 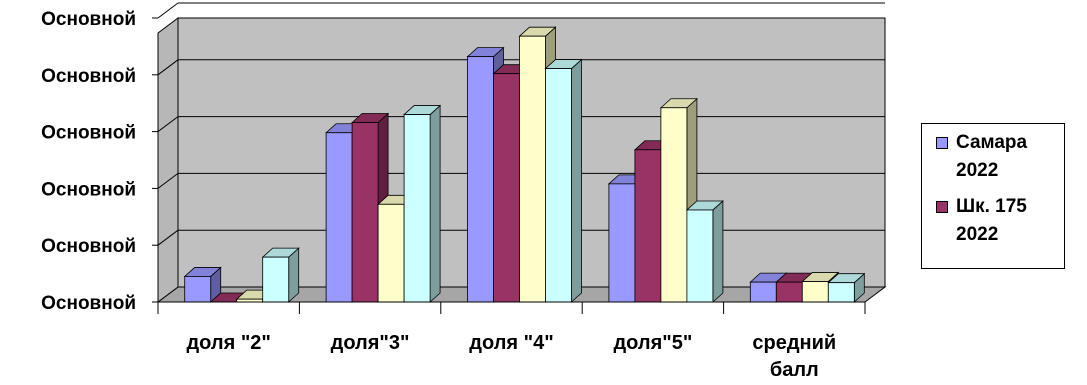 I want to click on x-tick-label: доля "2", so click(x=228, y=343).